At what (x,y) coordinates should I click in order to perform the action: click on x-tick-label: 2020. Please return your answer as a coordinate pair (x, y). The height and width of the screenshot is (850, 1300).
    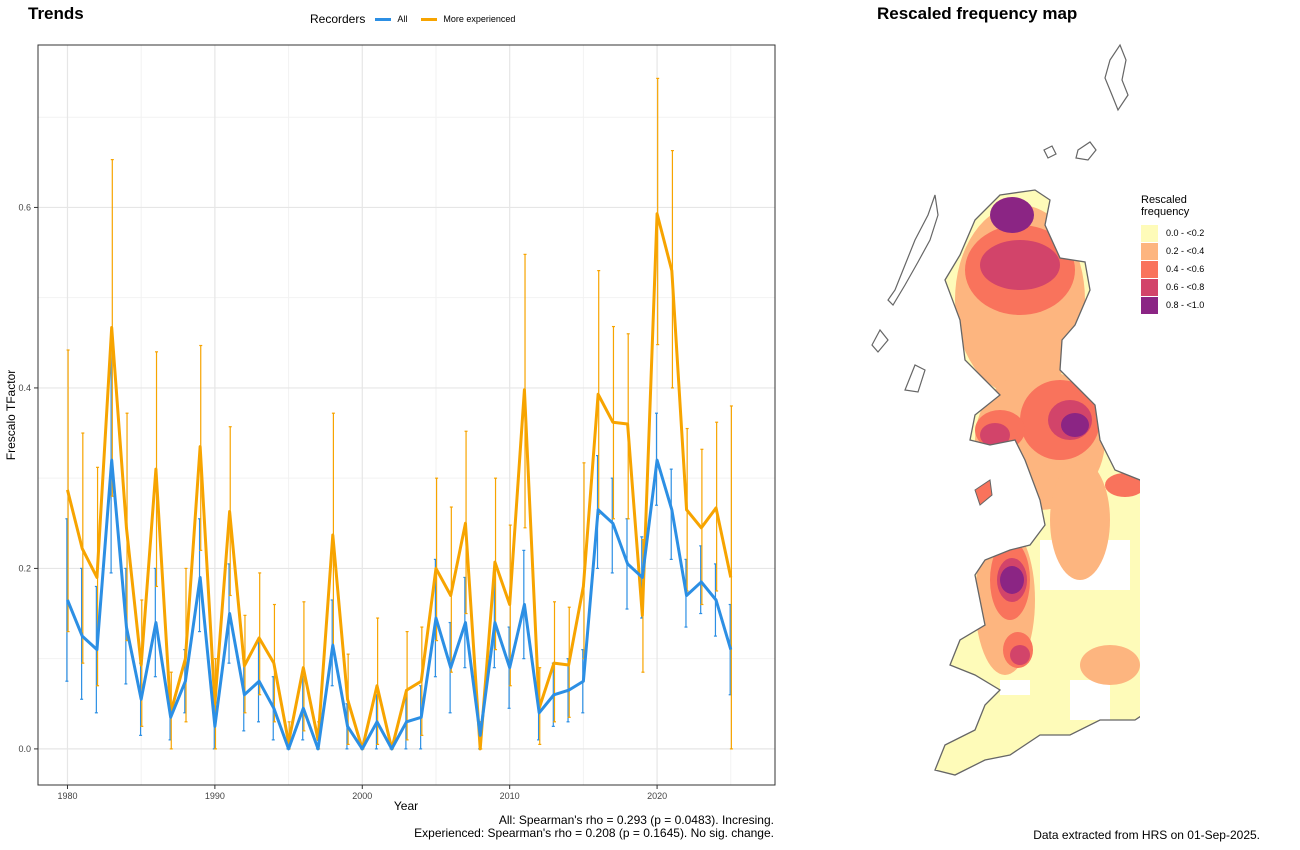
    Looking at the image, I should click on (657, 796).